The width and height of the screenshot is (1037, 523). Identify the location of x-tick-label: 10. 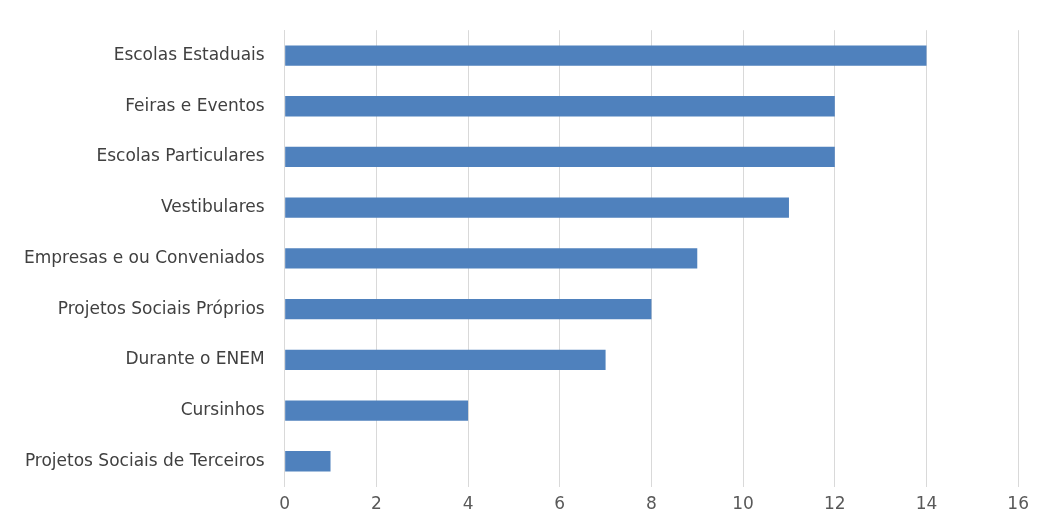
(743, 503).